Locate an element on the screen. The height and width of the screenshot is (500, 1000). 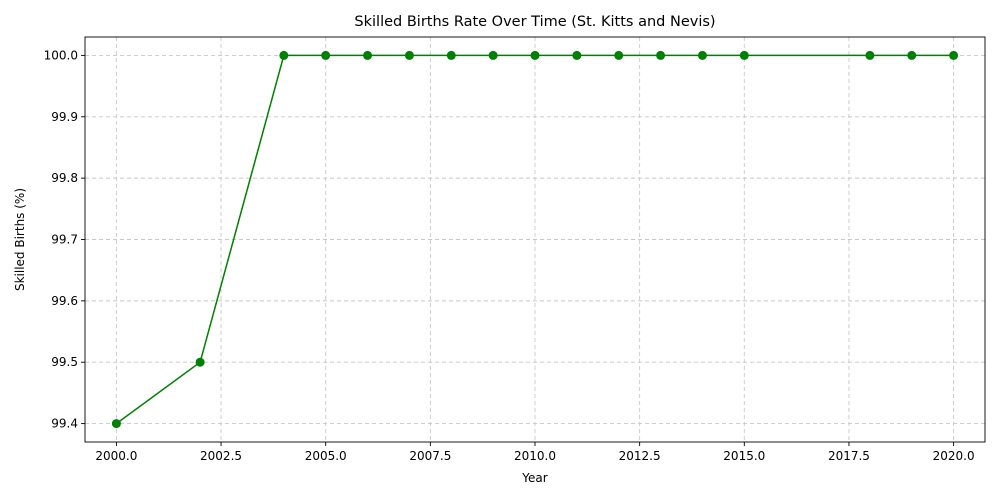
y-tick-label: 99.7 is located at coordinates (64, 240).